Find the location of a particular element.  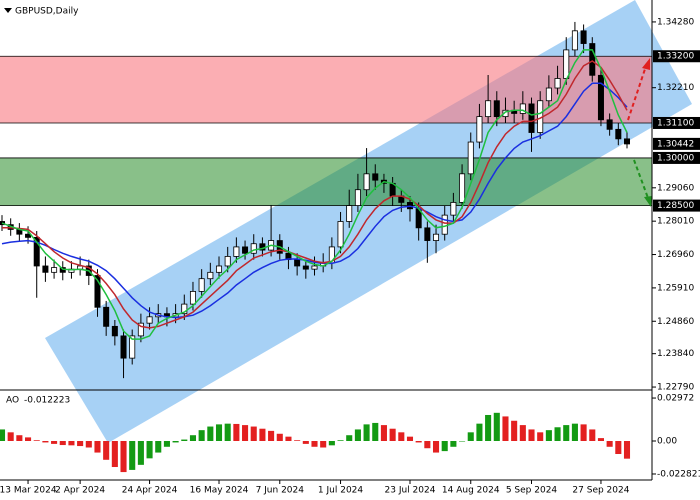

x-tick-label: 1 Jul 2024 is located at coordinates (340, 491).